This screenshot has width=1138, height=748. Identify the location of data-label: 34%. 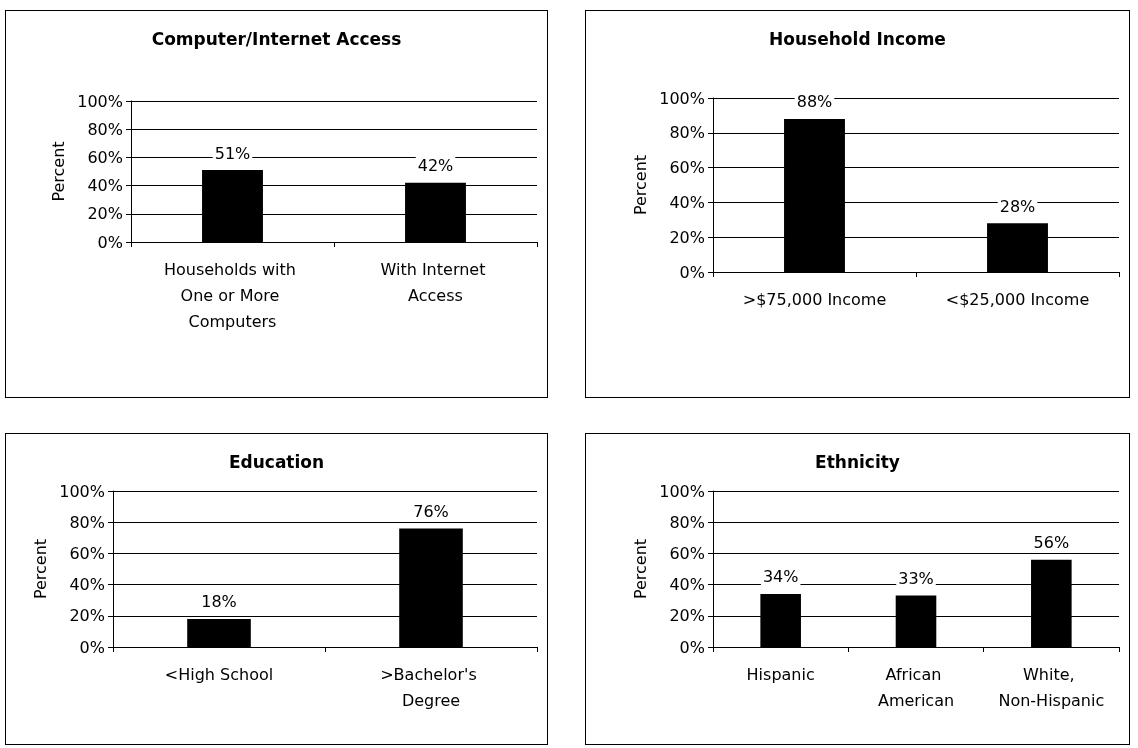
(780, 577).